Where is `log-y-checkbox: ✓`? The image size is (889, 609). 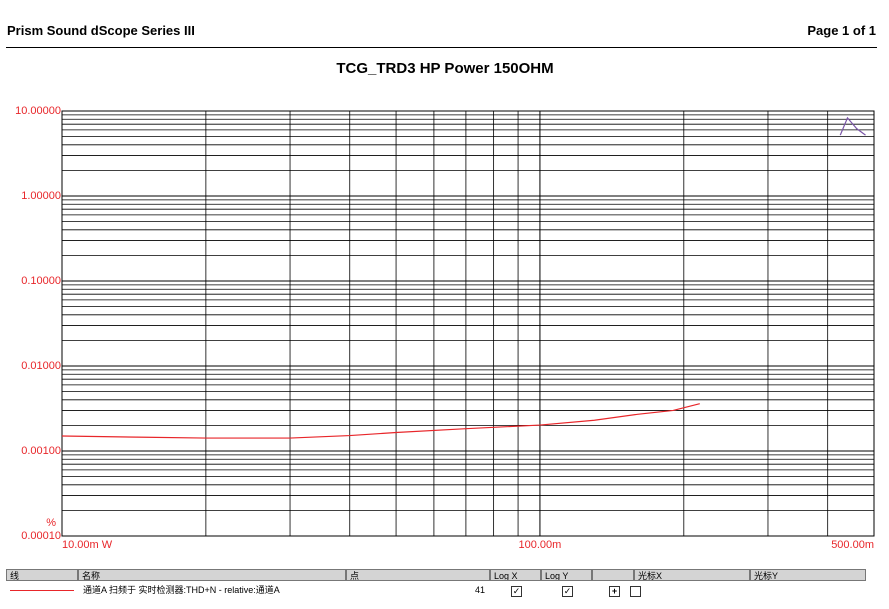 log-y-checkbox: ✓ is located at coordinates (567, 591).